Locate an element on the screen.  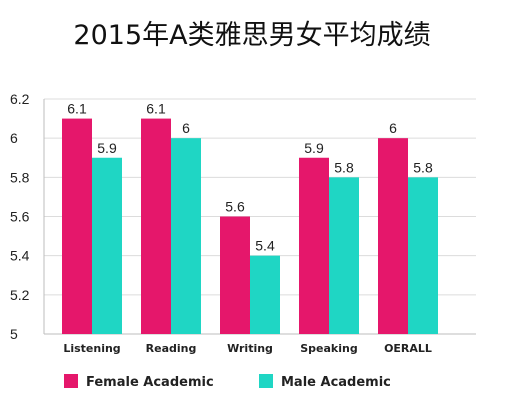
x-axis: Listening Reading Writing Speaking OERALL is located at coordinates (247, 348).